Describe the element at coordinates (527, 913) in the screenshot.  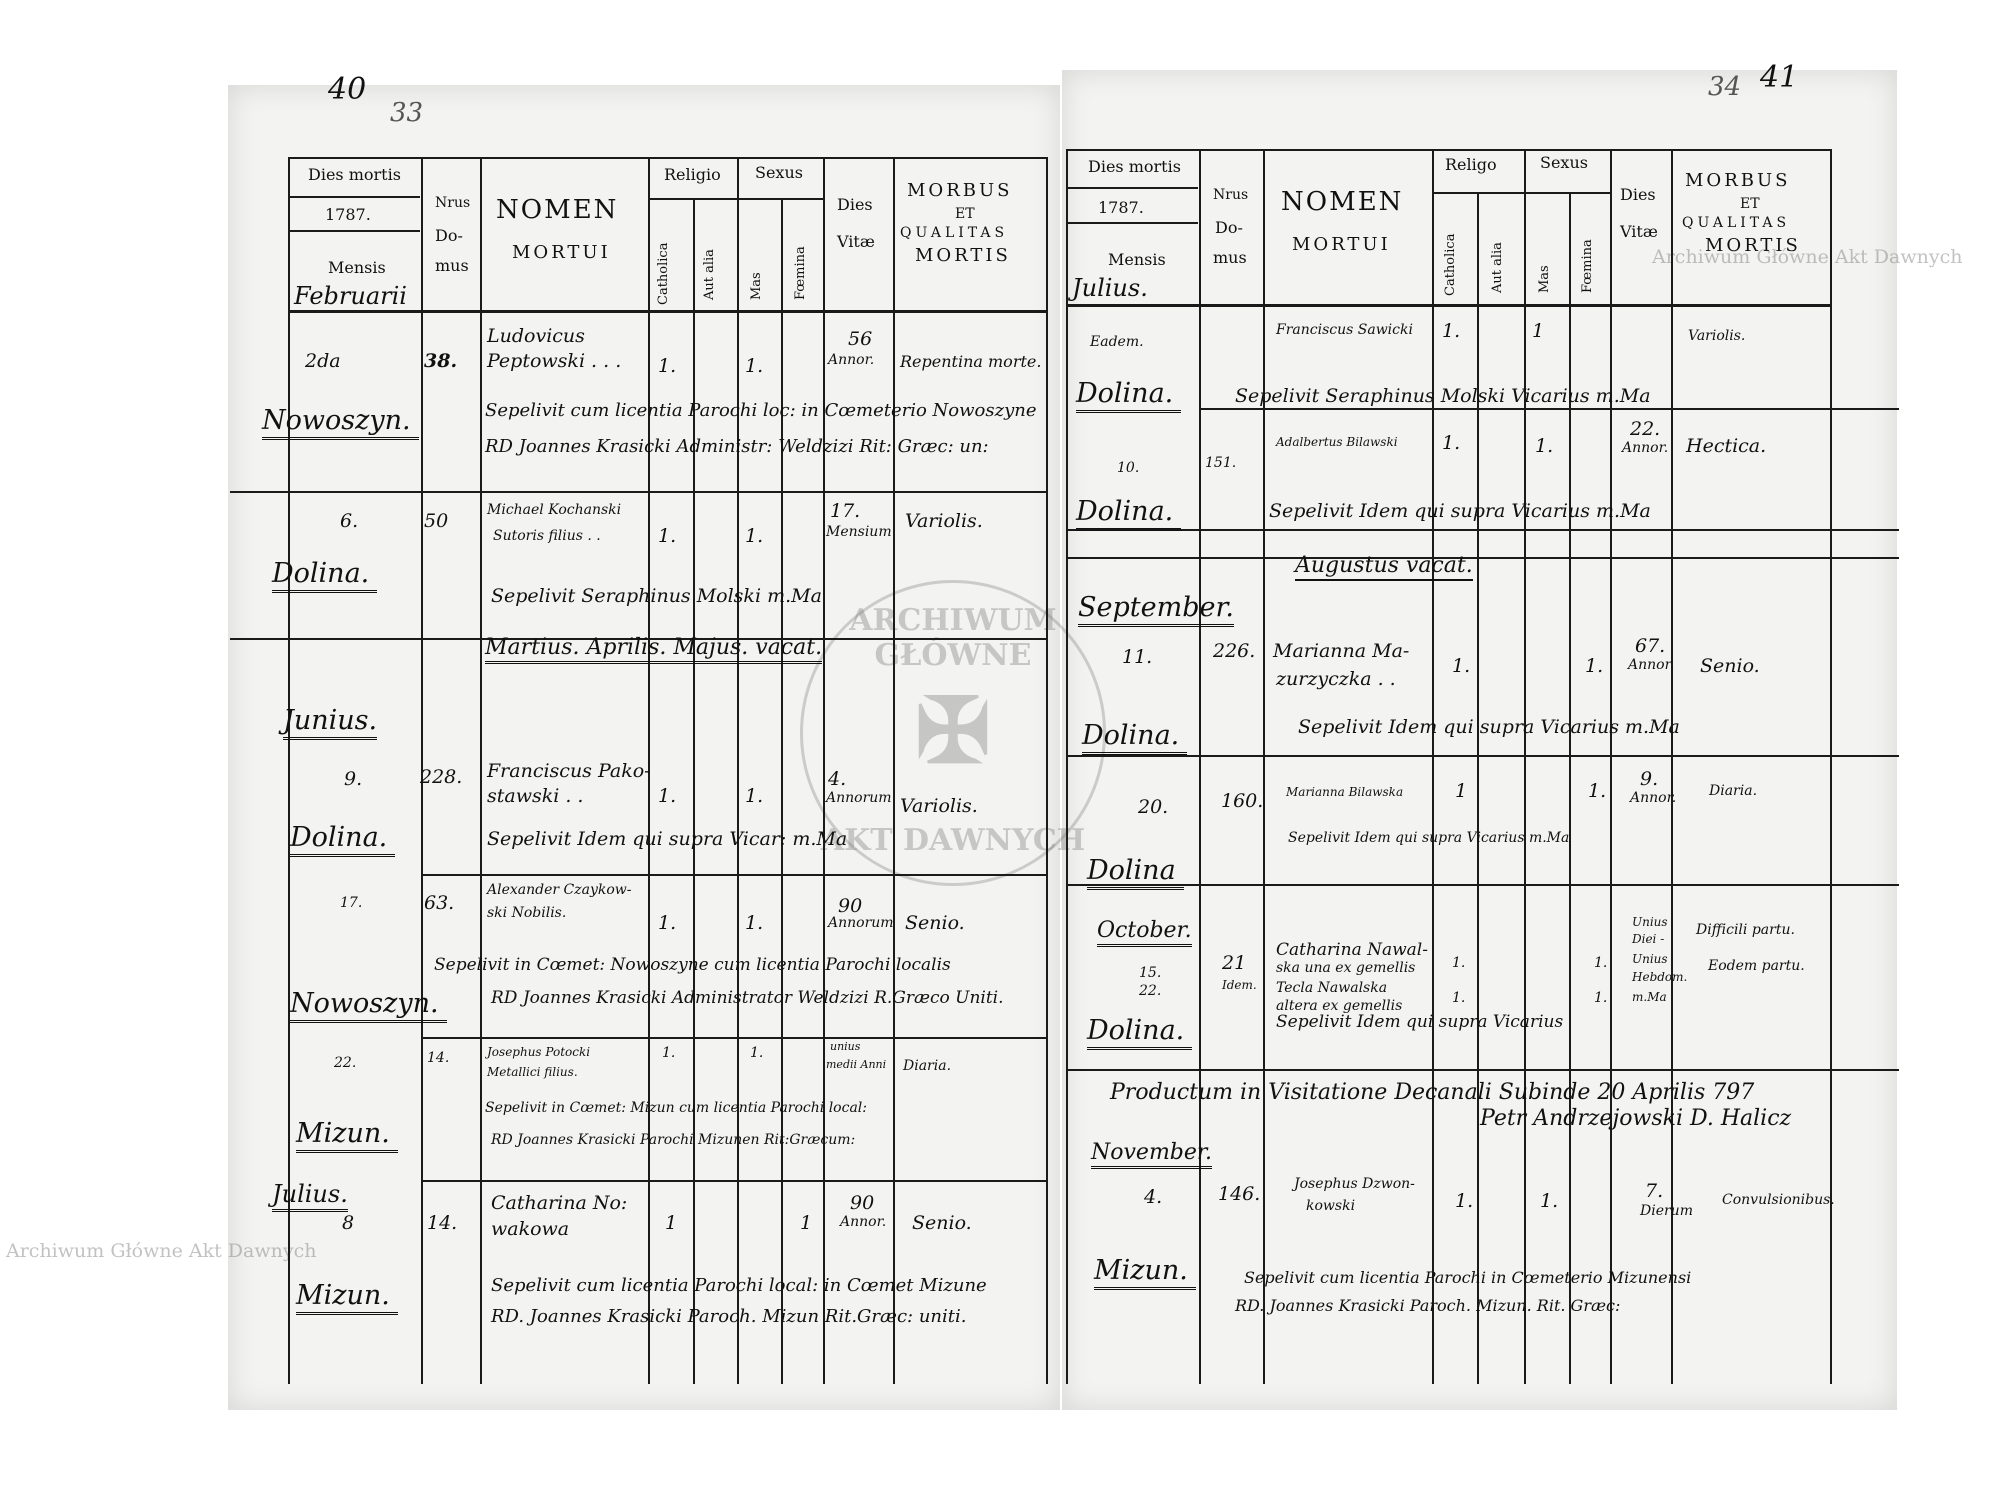
I see `entry-name: ski Nobilis.` at that location.